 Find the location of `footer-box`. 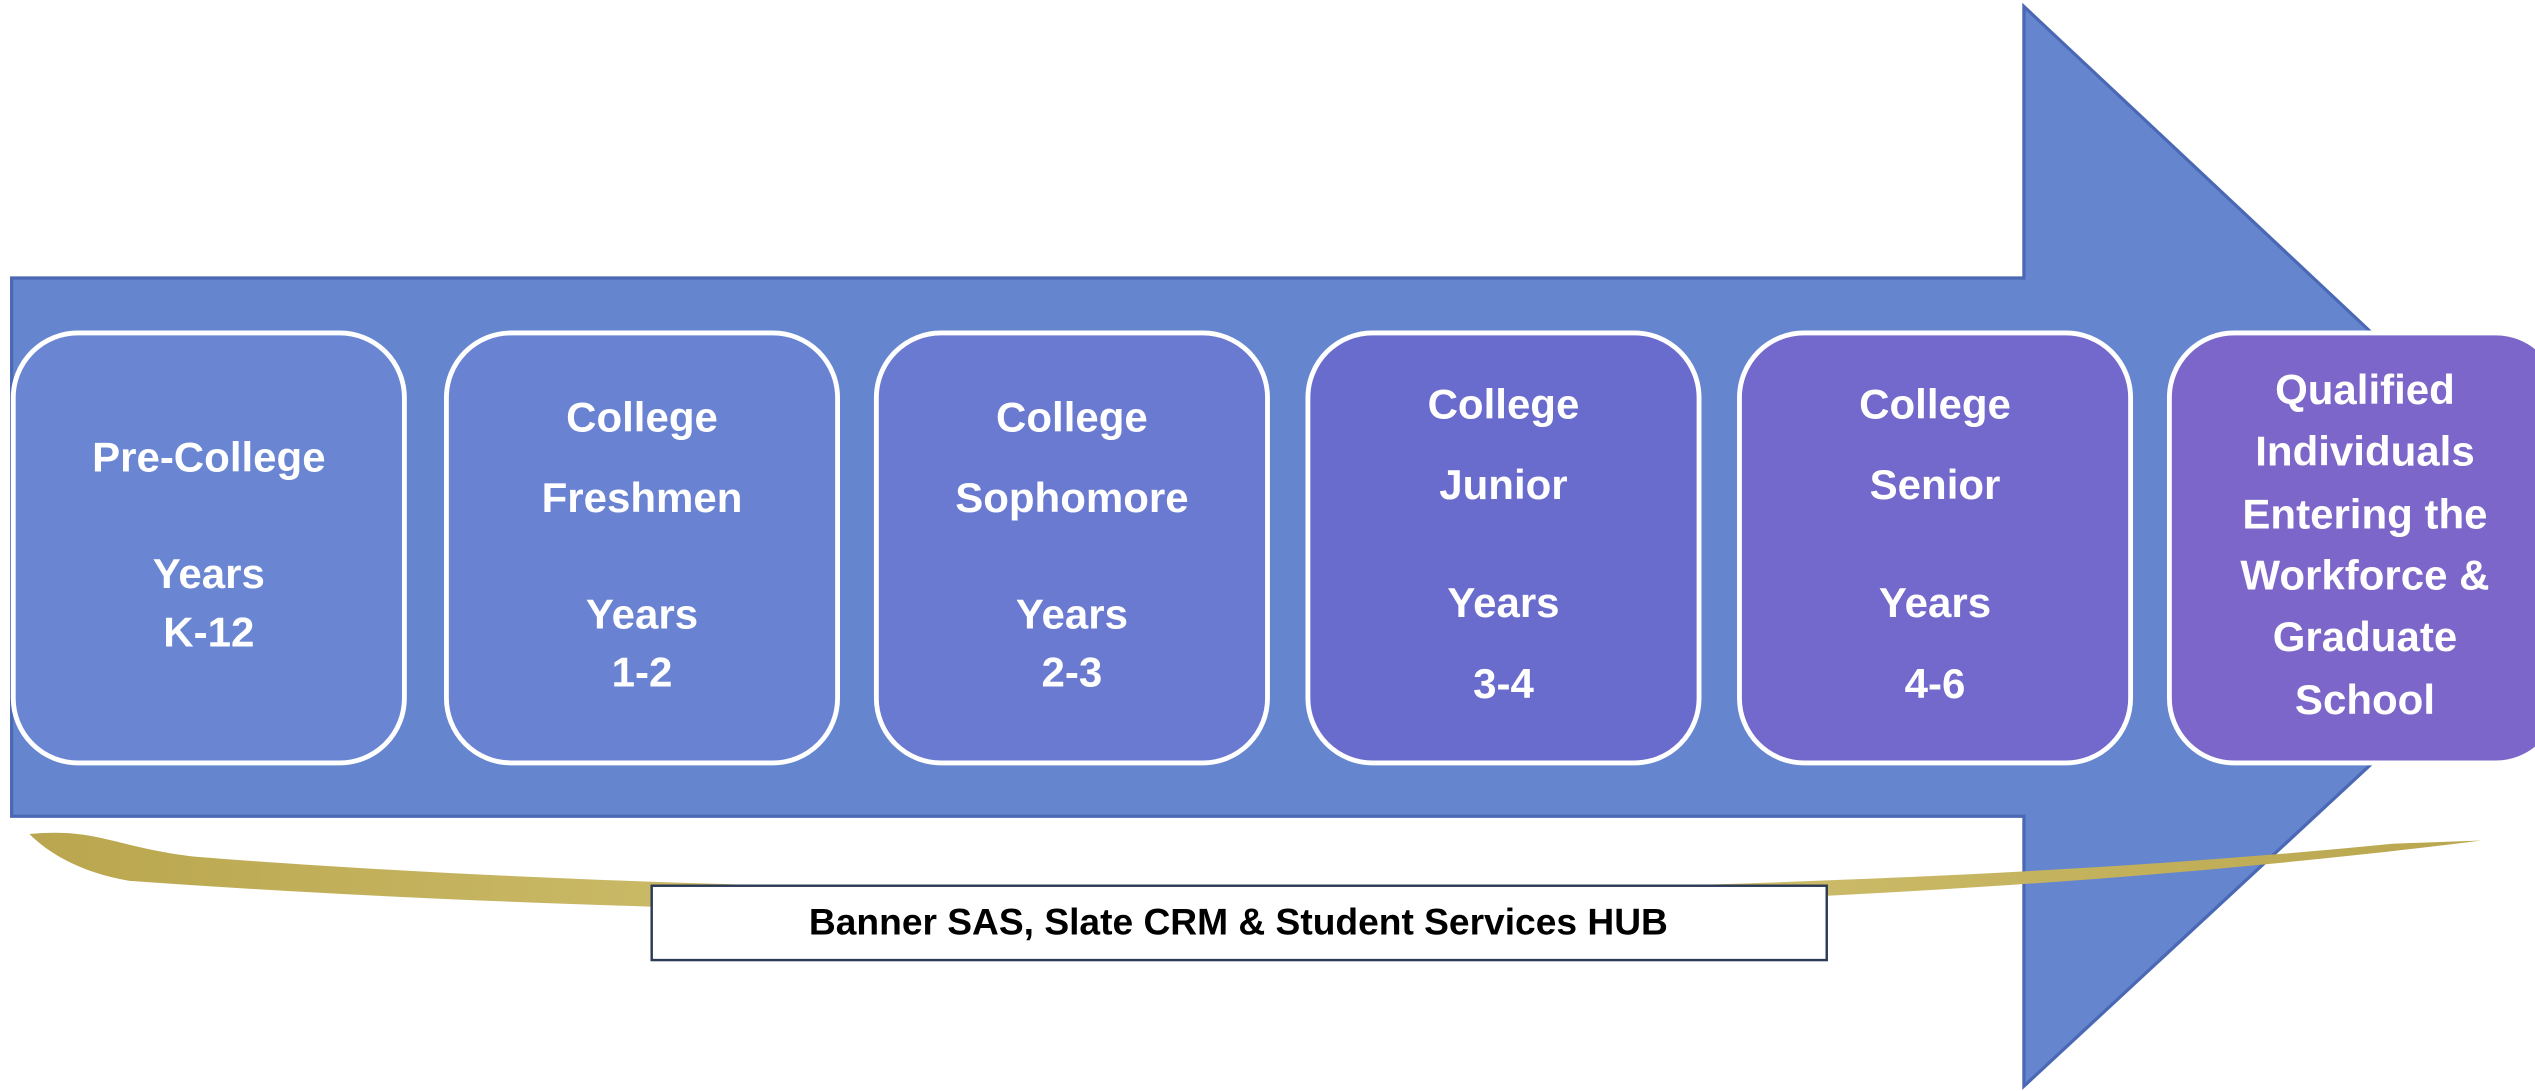

footer-box is located at coordinates (1239, 923).